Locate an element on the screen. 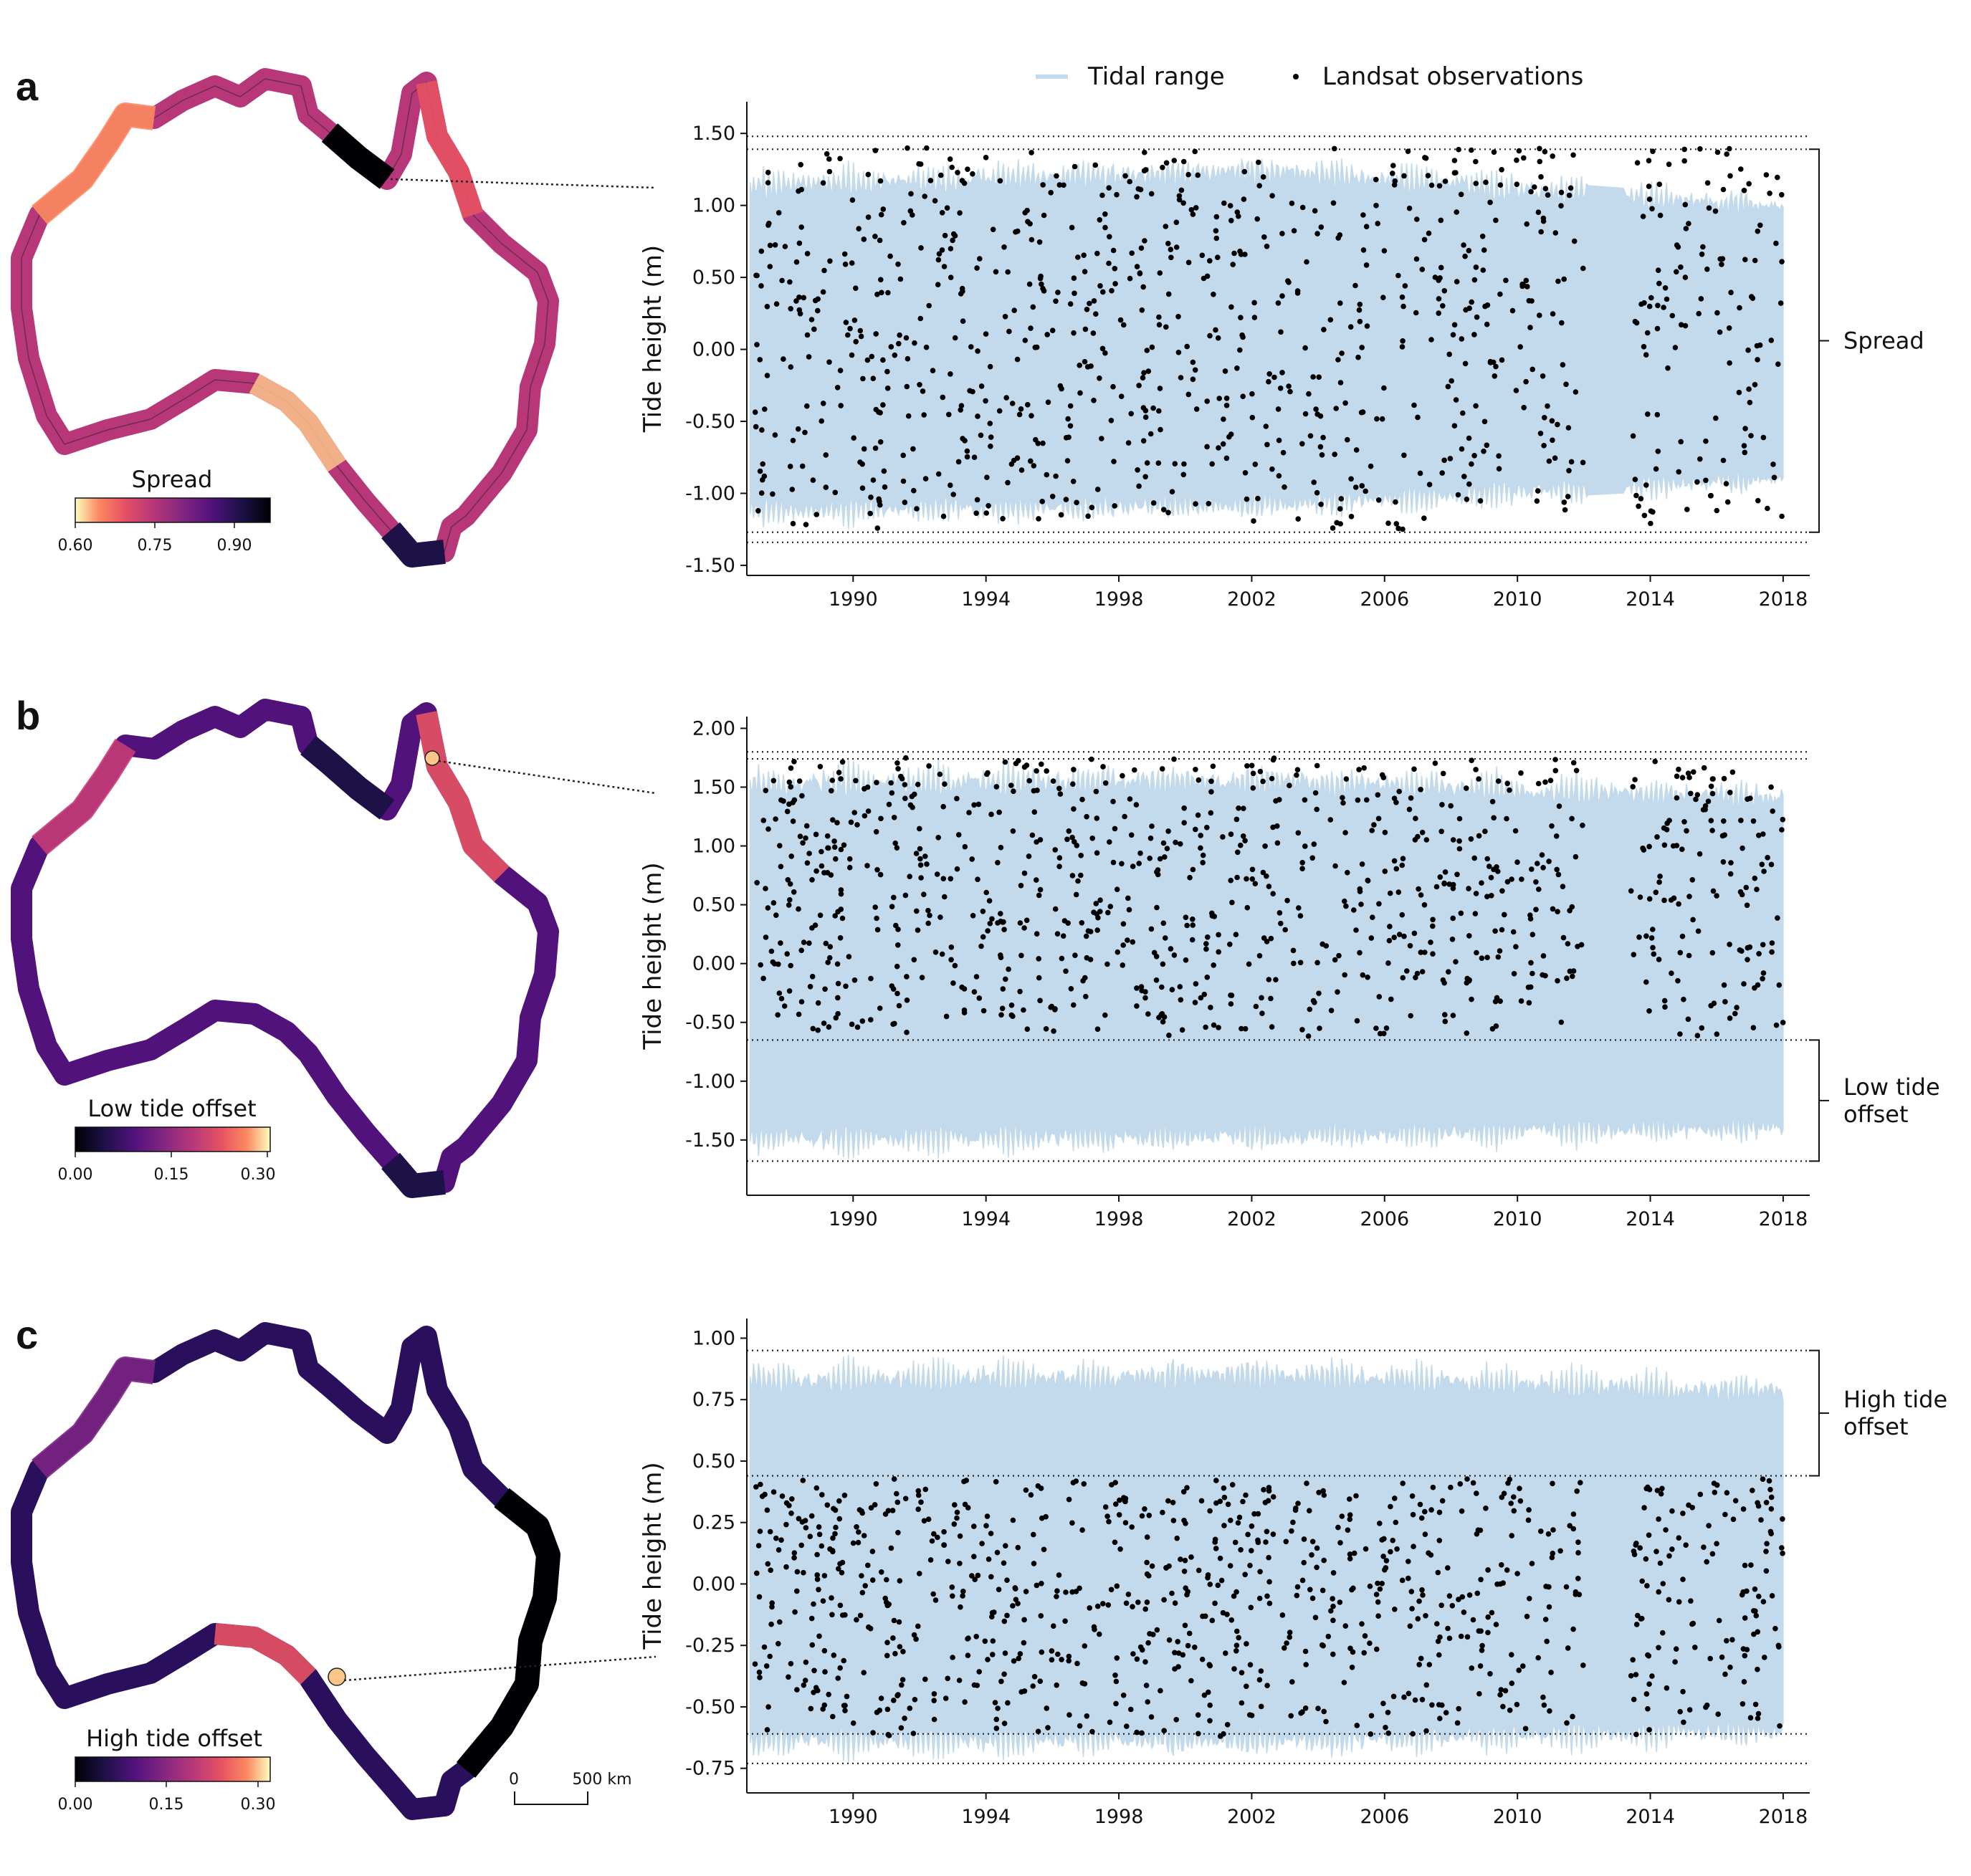 This screenshot has width=1971, height=1876. y-tick-label: 0.00 is located at coordinates (714, 1584).